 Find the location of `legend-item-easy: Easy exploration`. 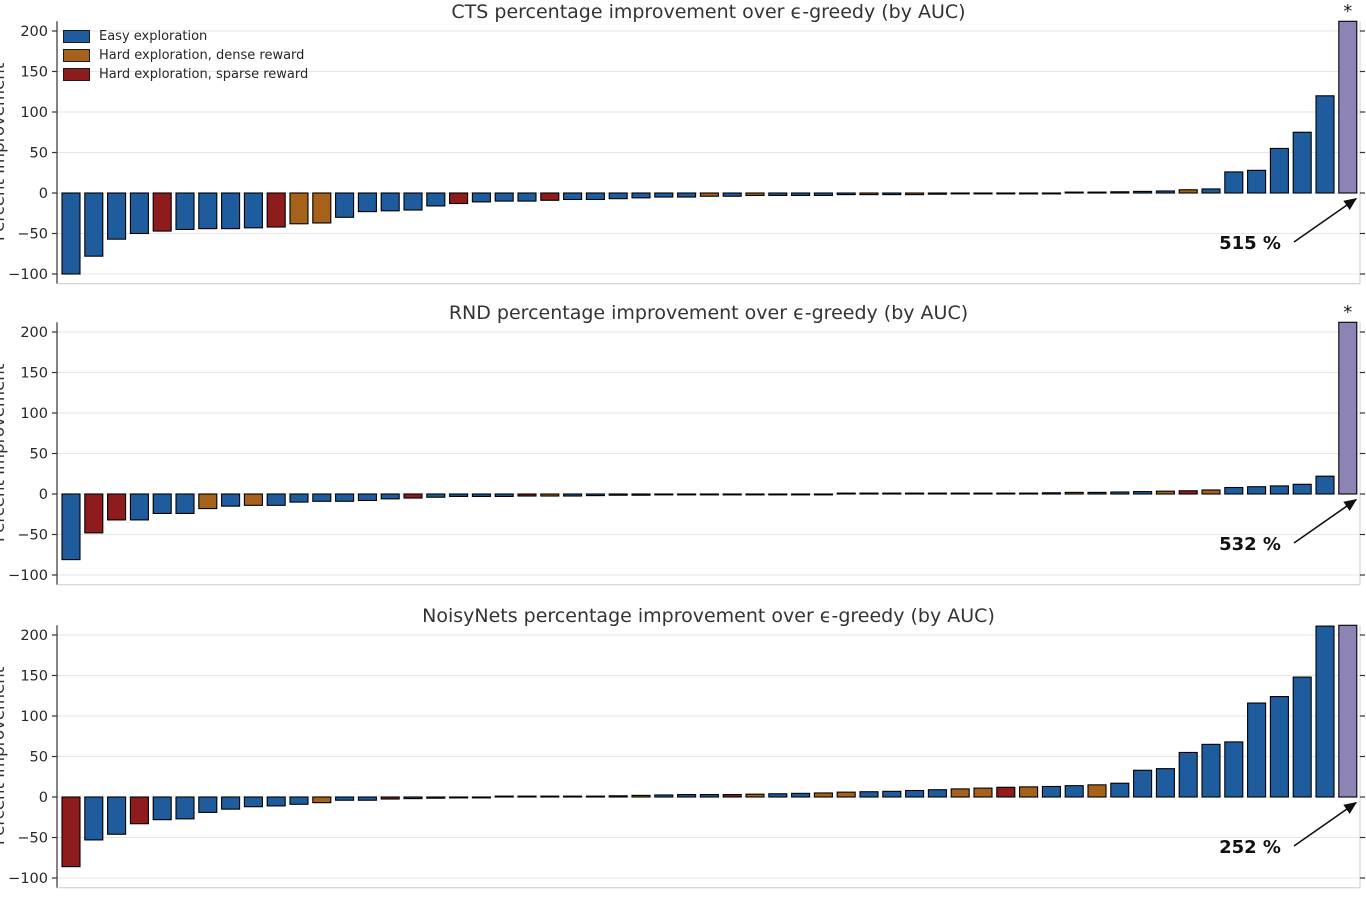

legend-item-easy: Easy exploration is located at coordinates (185, 36).